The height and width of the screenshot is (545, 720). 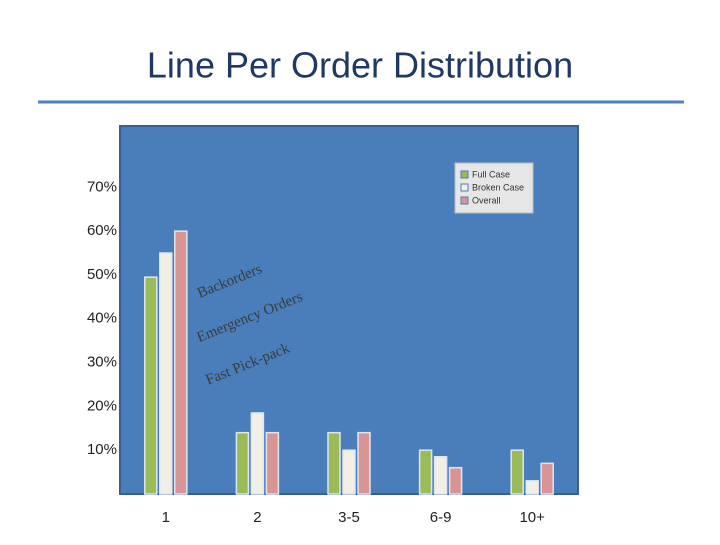 I want to click on y-tick-label: 10%, so click(x=102, y=449).